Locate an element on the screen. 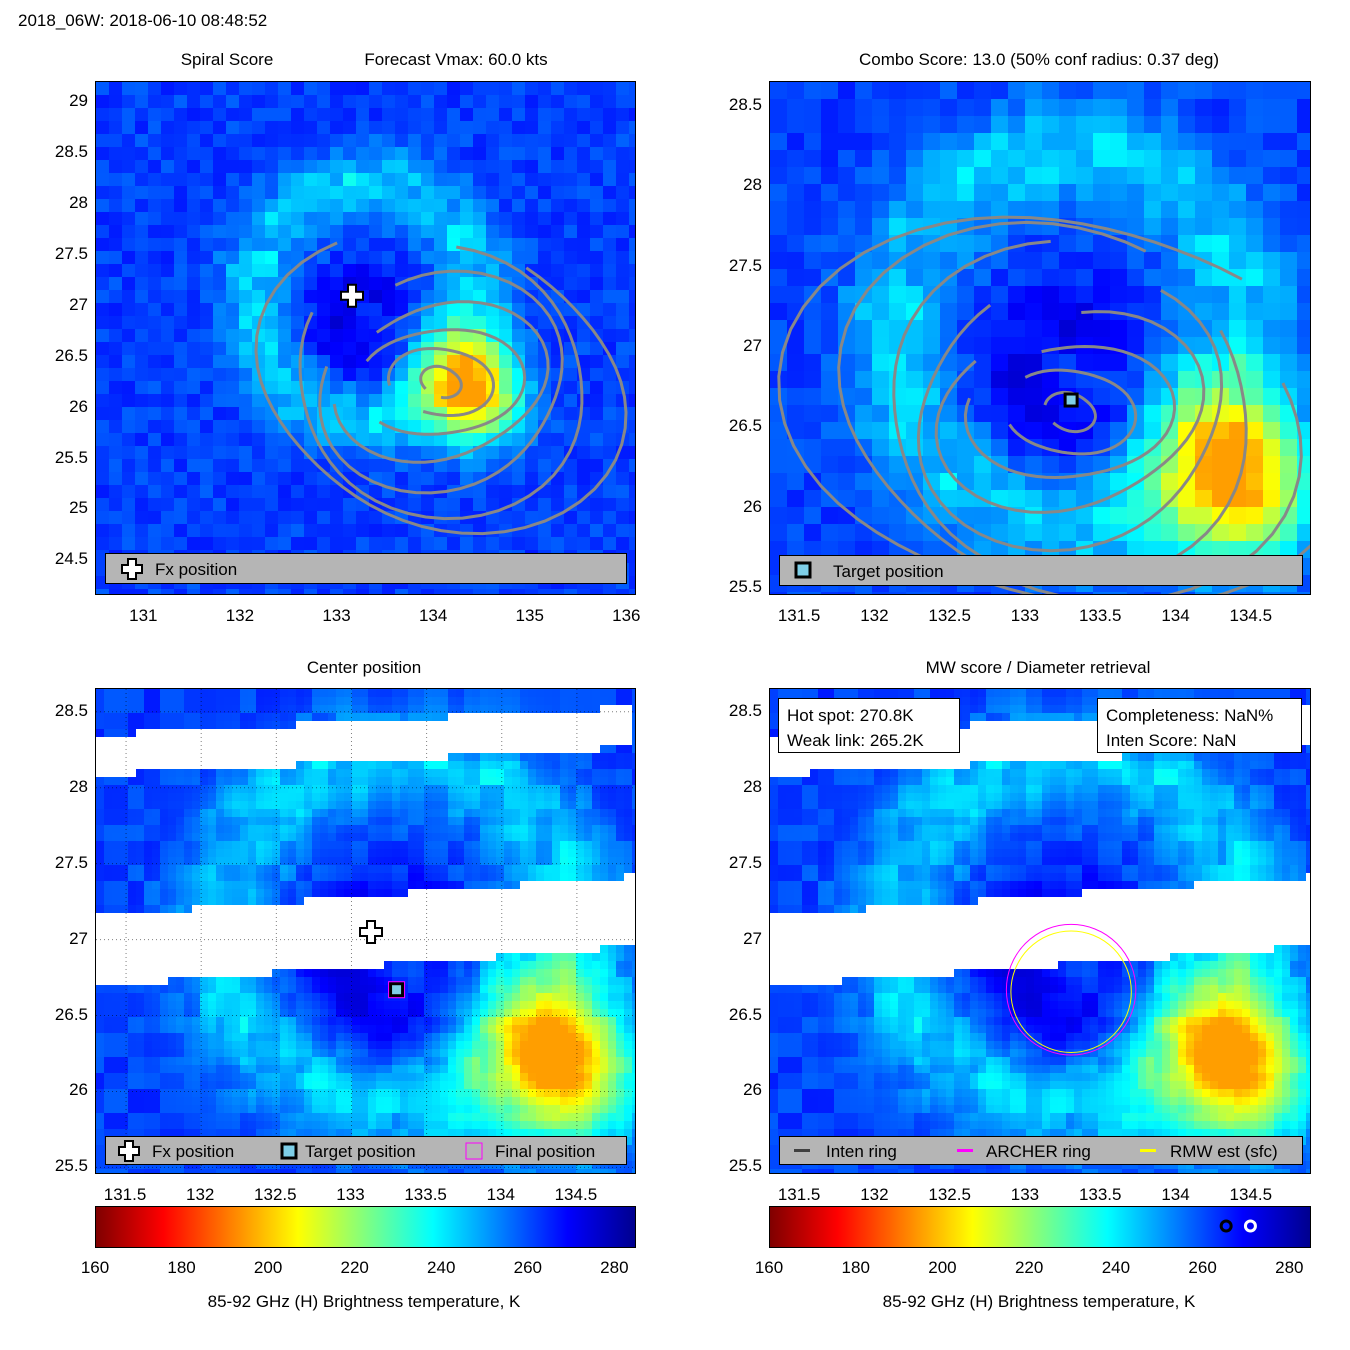 The width and height of the screenshot is (1350, 1350). legend-label: Final position is located at coordinates (545, 1151).